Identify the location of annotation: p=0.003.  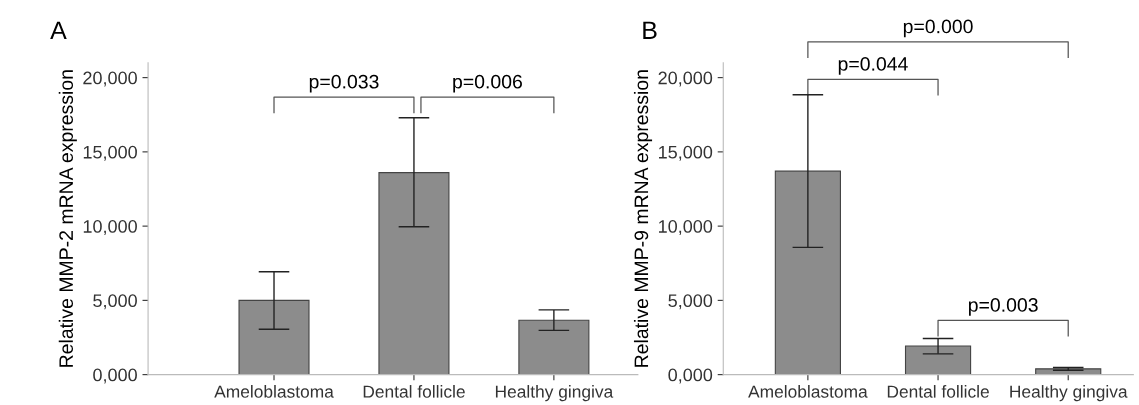
(1003, 307).